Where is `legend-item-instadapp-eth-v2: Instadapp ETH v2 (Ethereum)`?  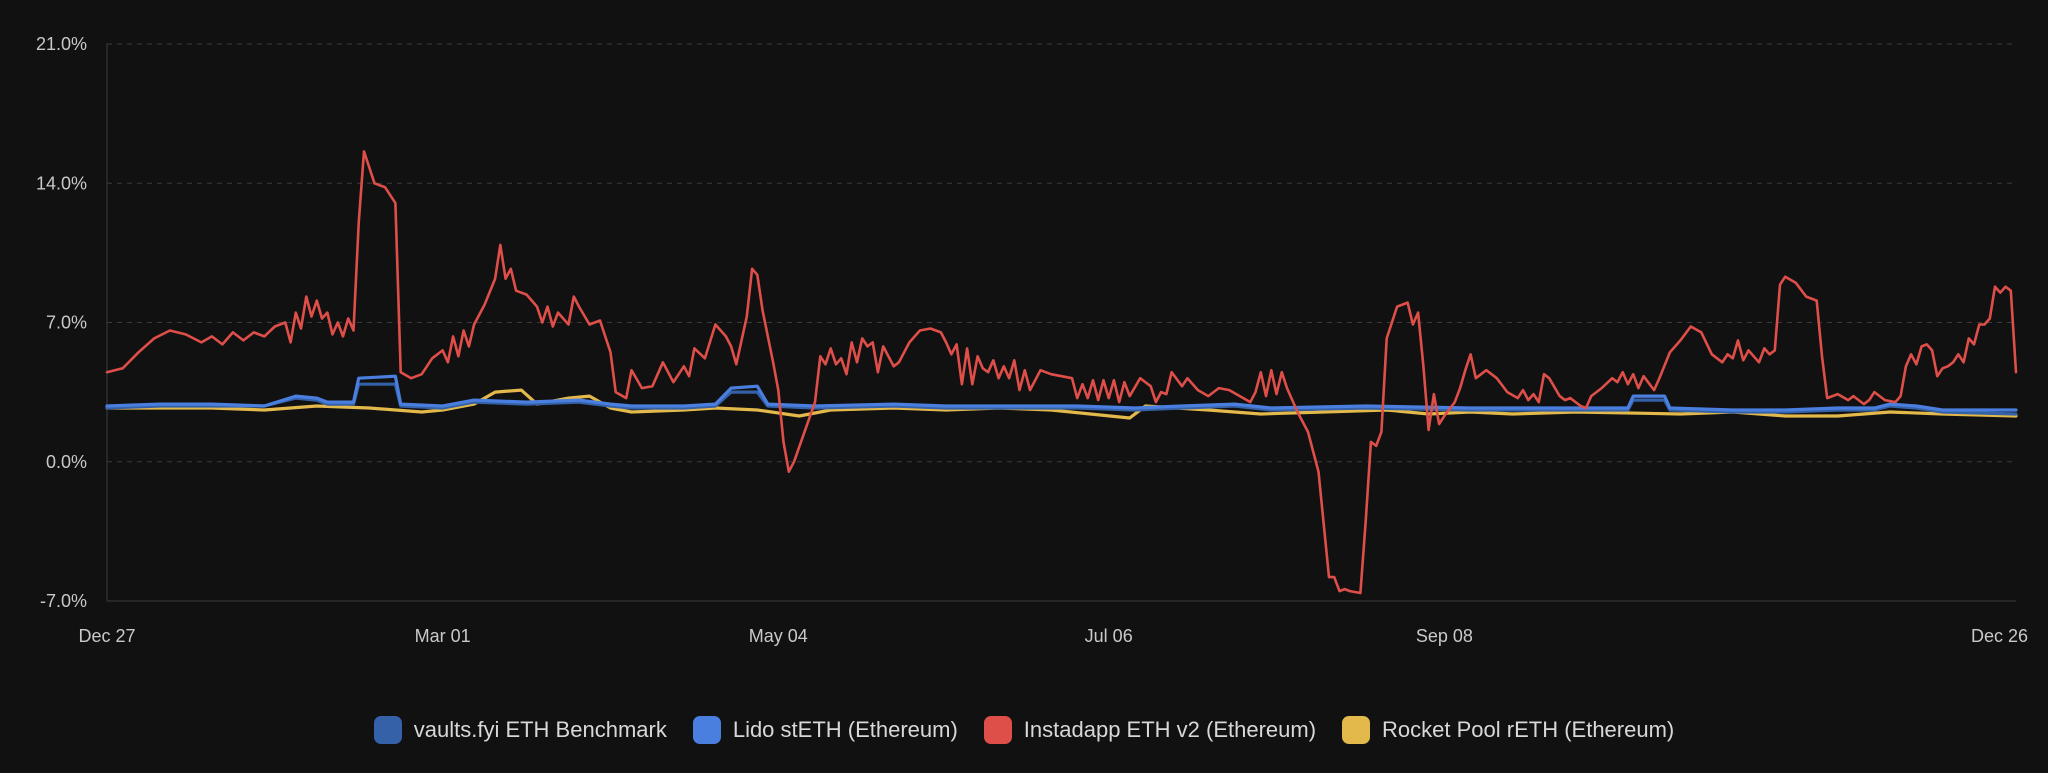
legend-item-instadapp-eth-v2: Instadapp ETH v2 (Ethereum) is located at coordinates (1150, 730).